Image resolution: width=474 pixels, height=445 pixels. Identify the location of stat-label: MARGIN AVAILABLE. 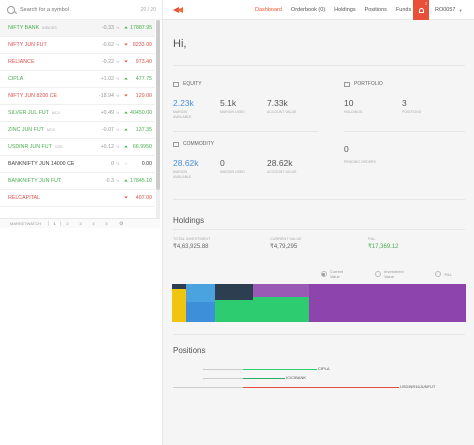
(182, 174).